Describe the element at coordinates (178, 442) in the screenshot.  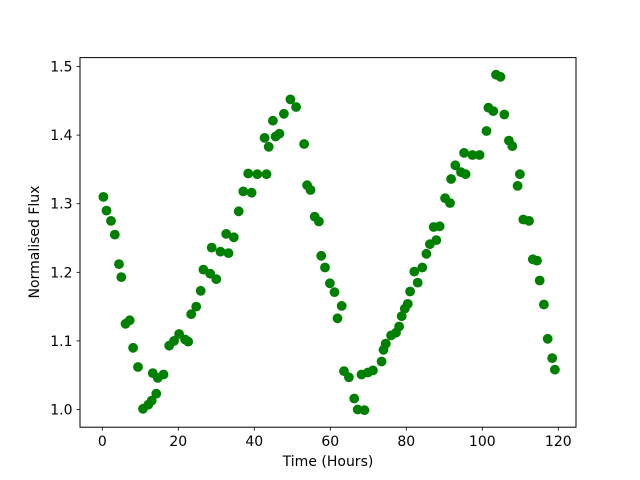
I see `x-tick-label: 20` at that location.